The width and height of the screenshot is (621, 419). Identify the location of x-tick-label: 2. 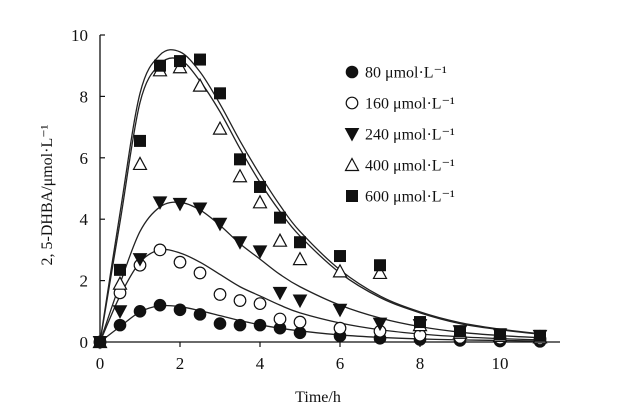
(180, 363).